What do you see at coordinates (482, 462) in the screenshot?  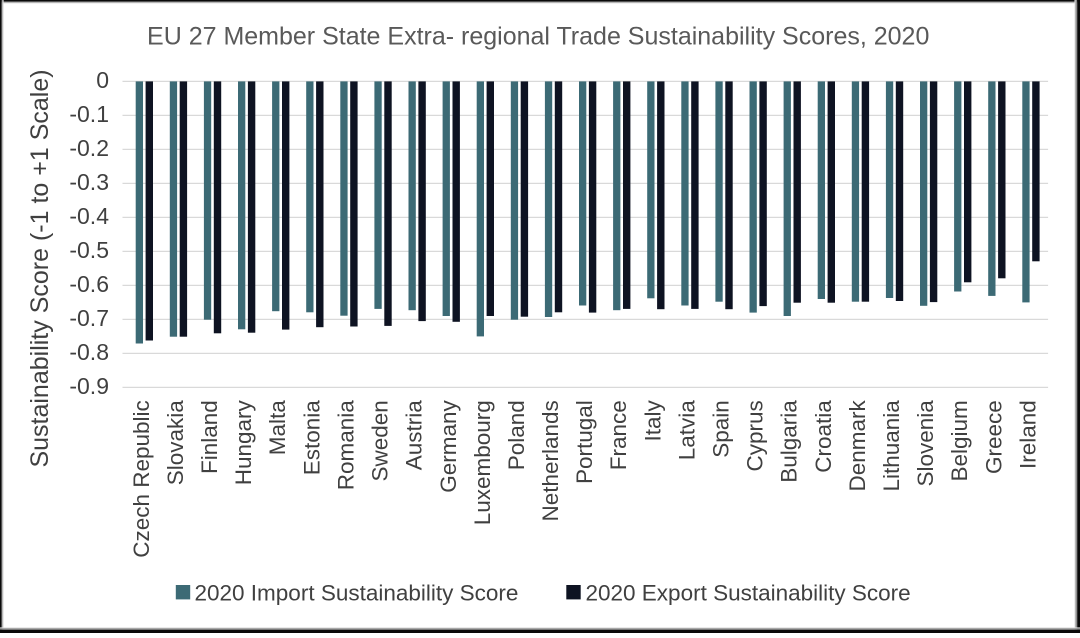 I see `svg-text: Luxembourg` at bounding box center [482, 462].